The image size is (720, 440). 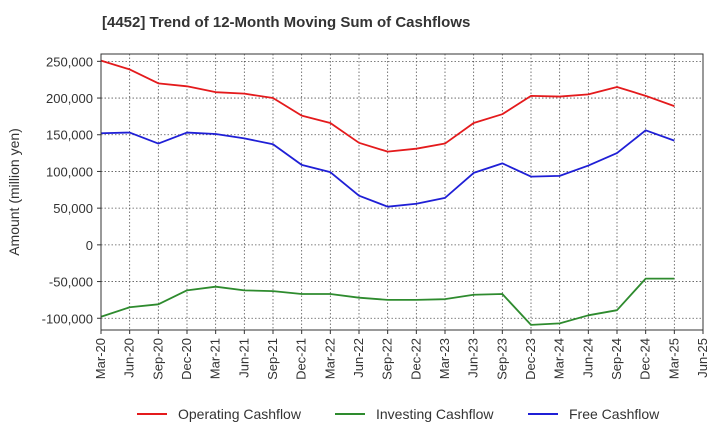 I want to click on y-tick-label: -50,000, so click(x=71, y=282).